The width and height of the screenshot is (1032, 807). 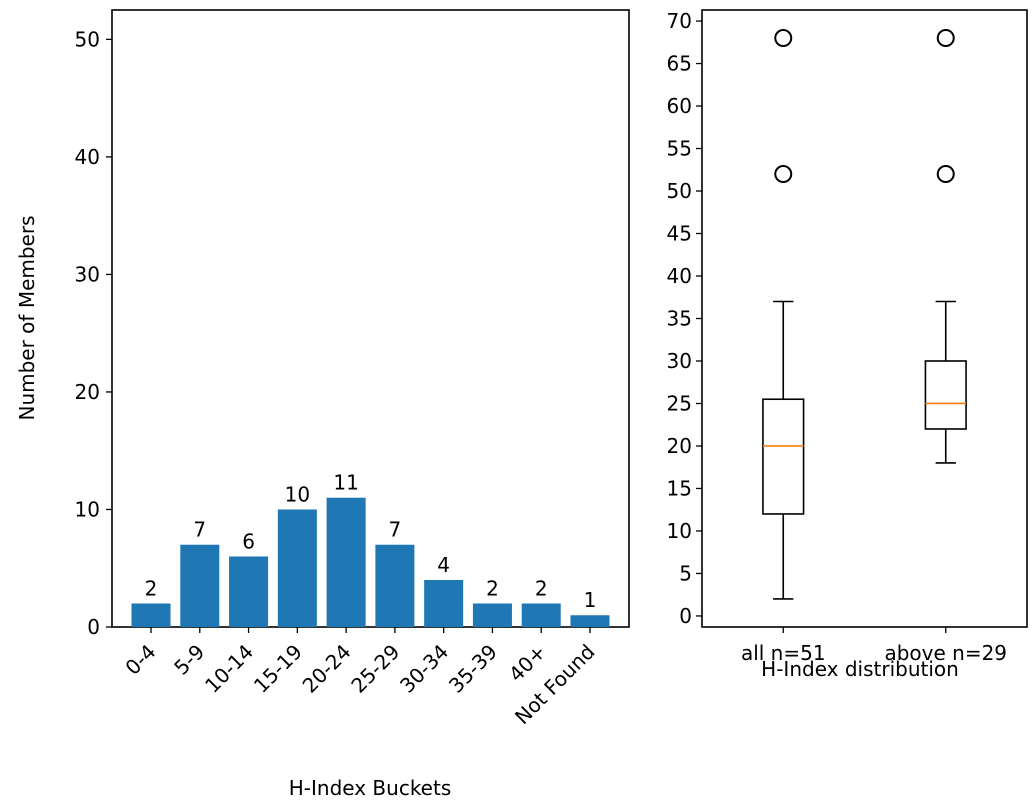 What do you see at coordinates (679, 21) in the screenshot?
I see `y-tick-label: 70` at bounding box center [679, 21].